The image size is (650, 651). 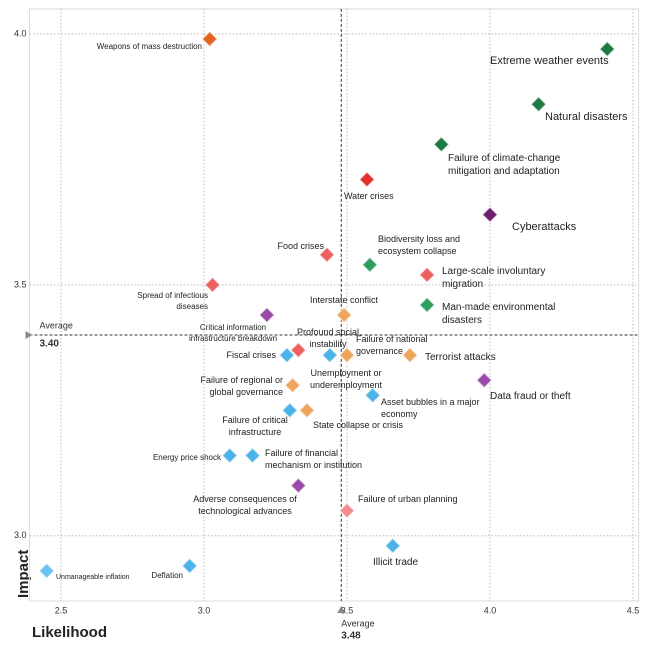 What do you see at coordinates (61, 610) in the screenshot?
I see `x-tick-label: 2.5` at bounding box center [61, 610].